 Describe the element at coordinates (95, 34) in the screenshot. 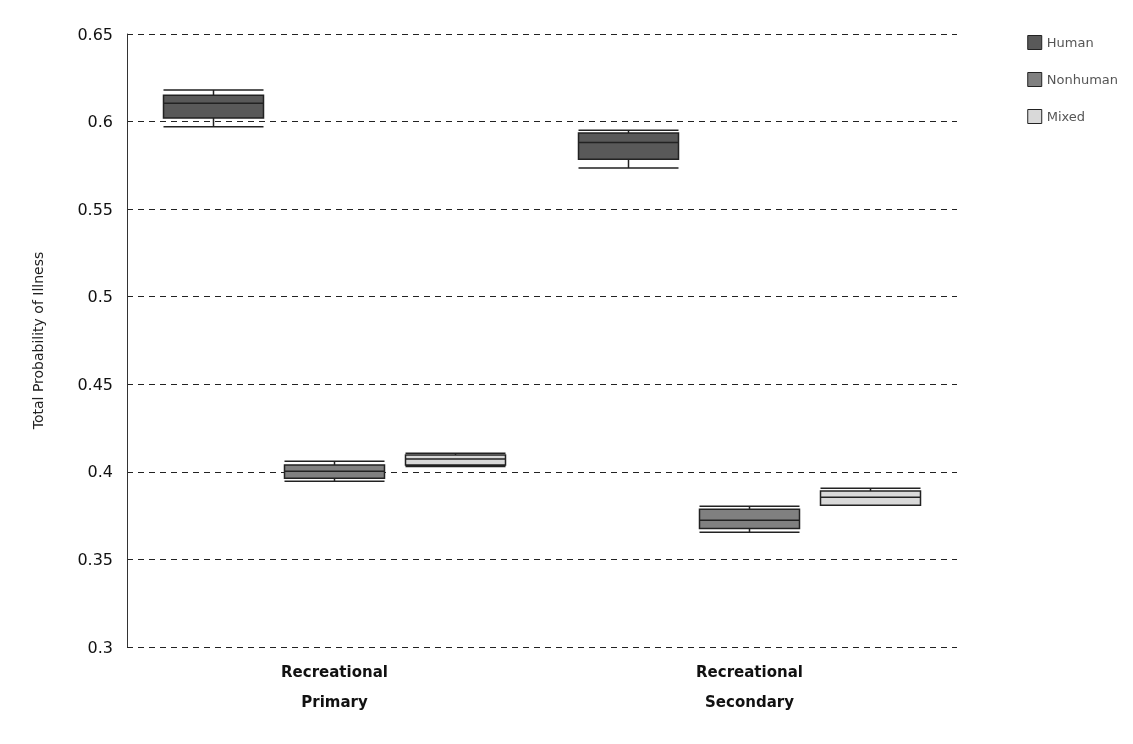

I see `y-tick-label: 0.65` at that location.